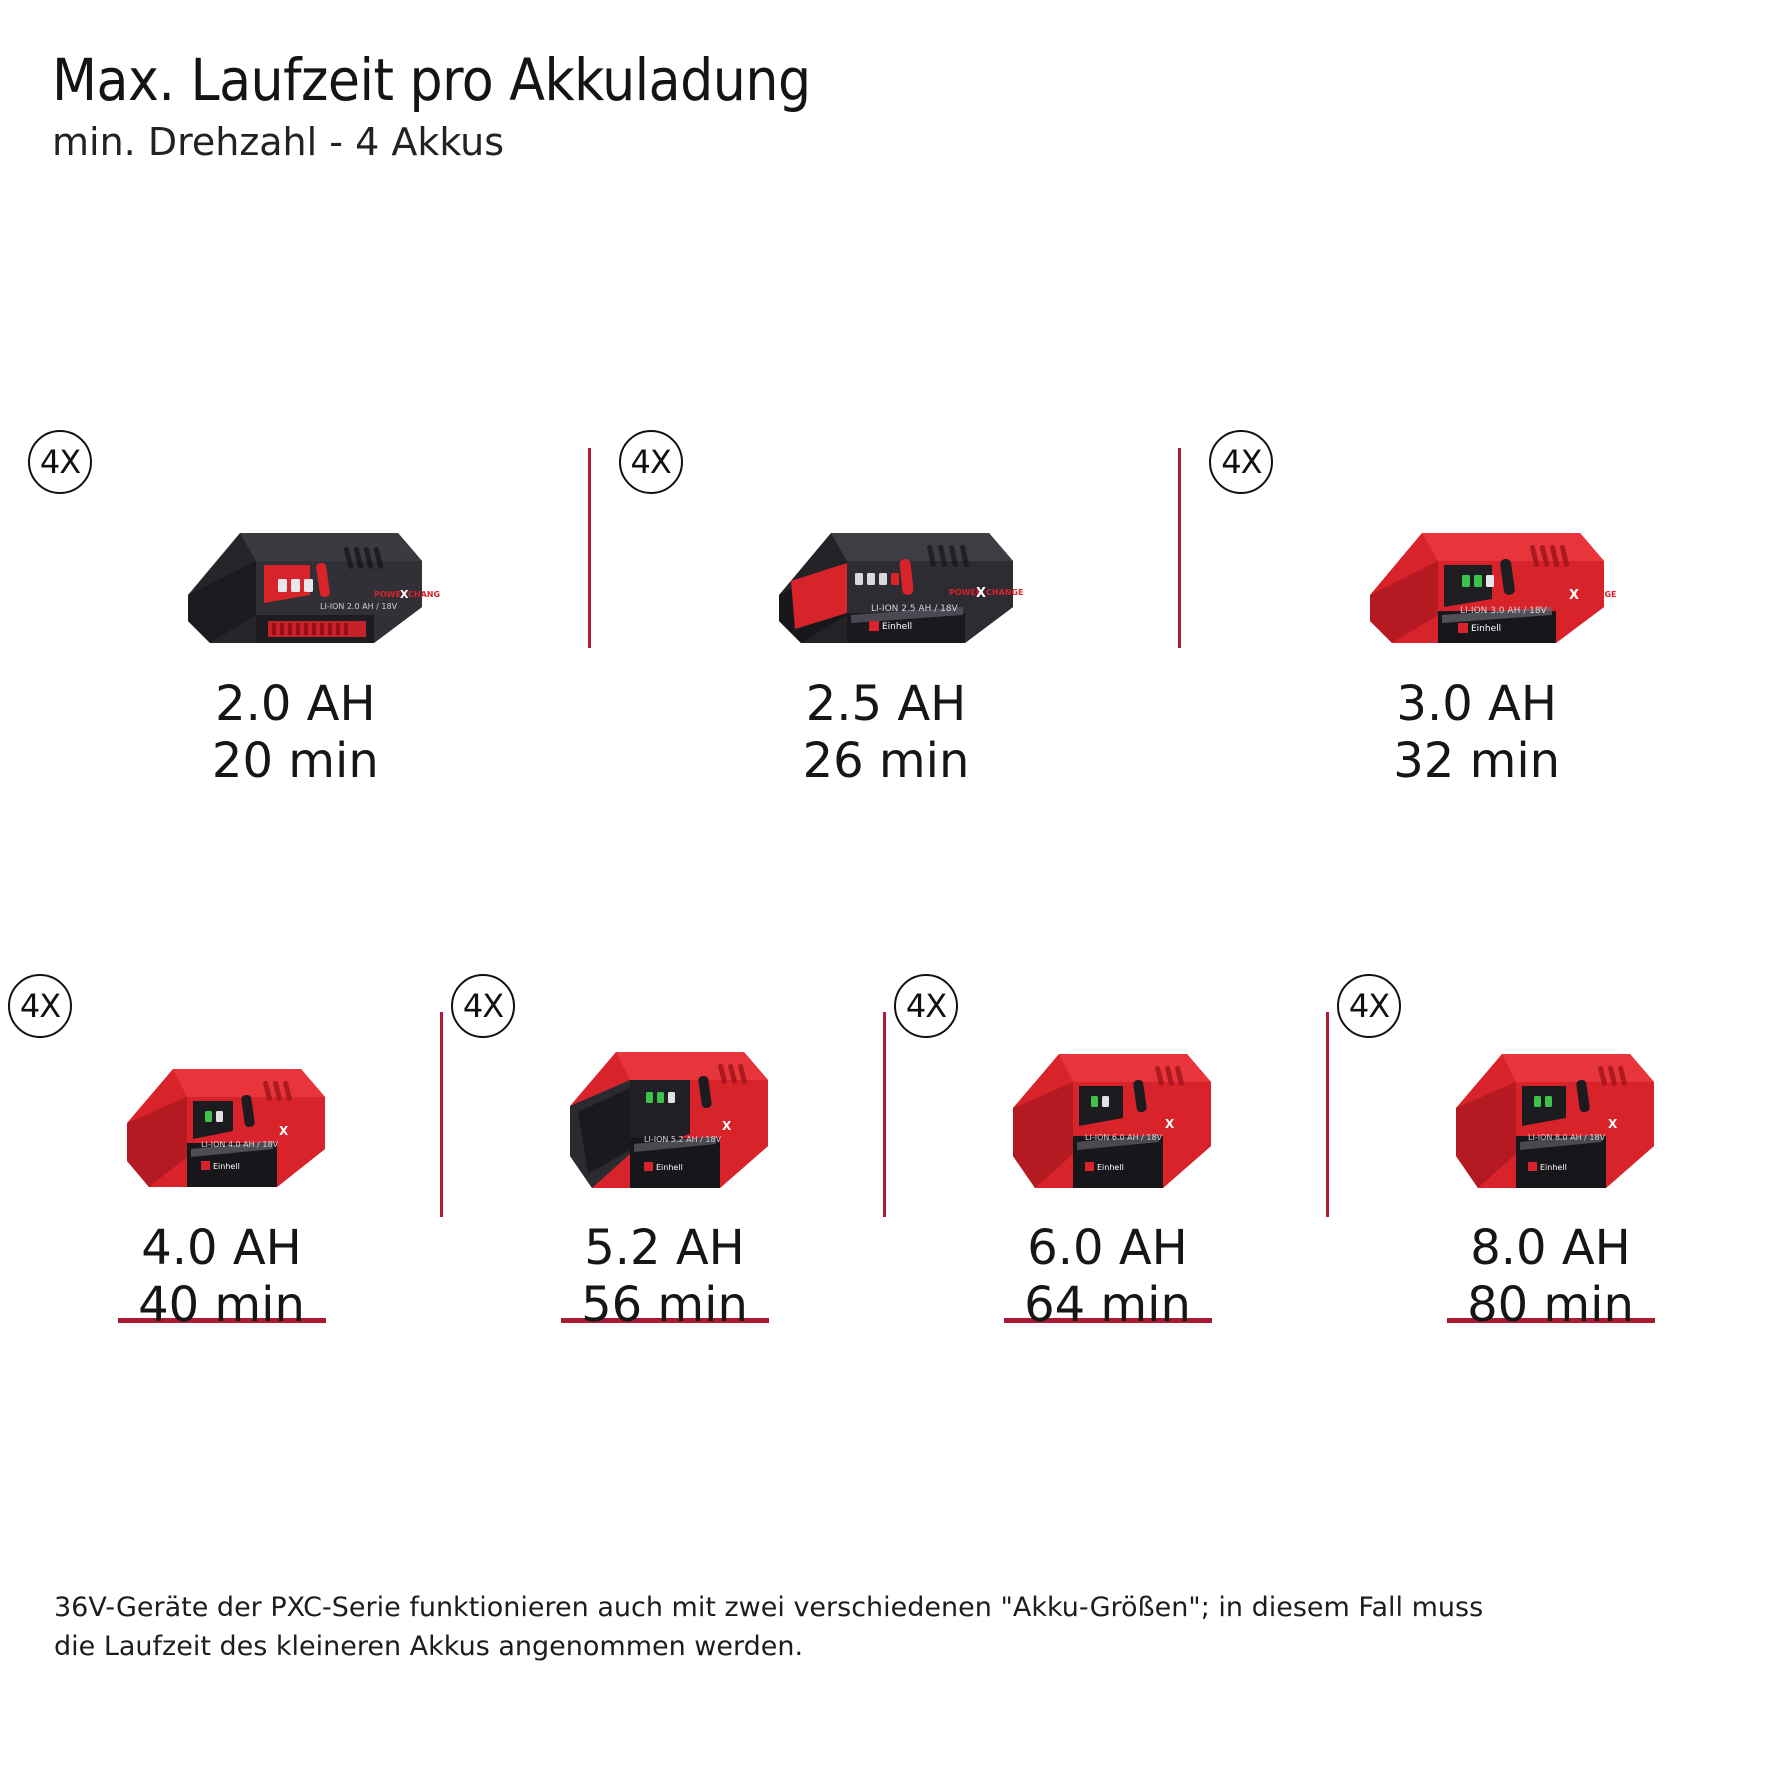  I want to click on battery-labels: 3.0 AH 32 min, so click(1476, 732).